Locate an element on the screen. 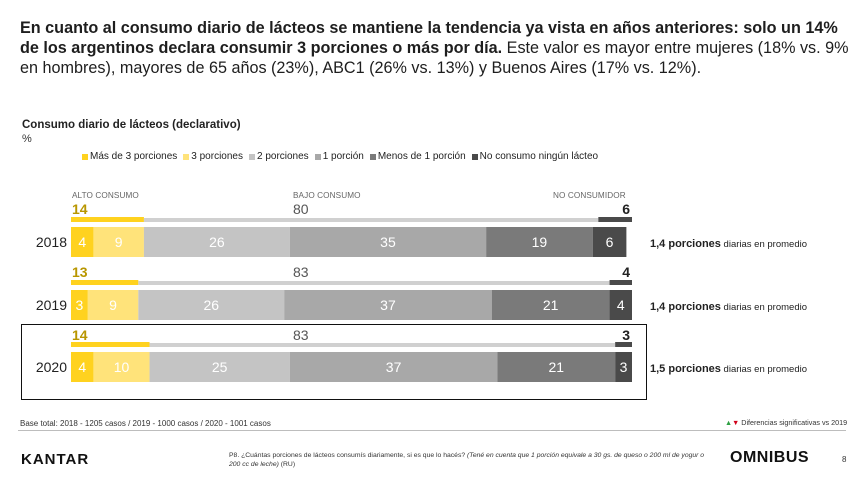 The height and width of the screenshot is (478, 863). bar-value-label: 6 is located at coordinates (610, 242).